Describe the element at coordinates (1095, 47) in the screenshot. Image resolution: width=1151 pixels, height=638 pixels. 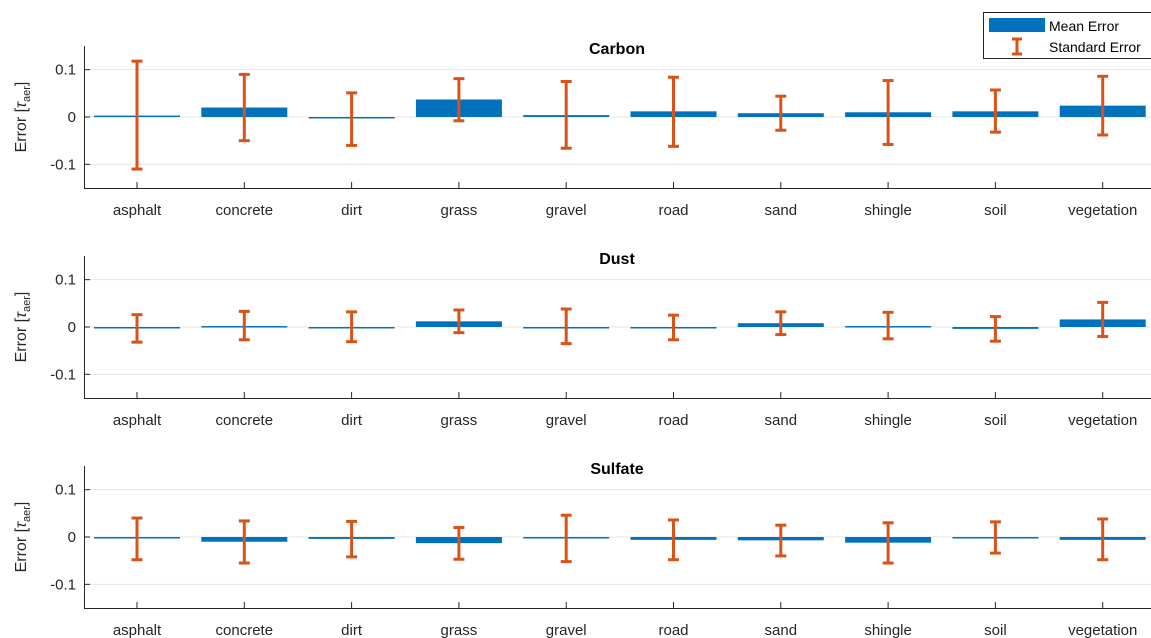
I see `legend-std-label: Standard Error` at that location.